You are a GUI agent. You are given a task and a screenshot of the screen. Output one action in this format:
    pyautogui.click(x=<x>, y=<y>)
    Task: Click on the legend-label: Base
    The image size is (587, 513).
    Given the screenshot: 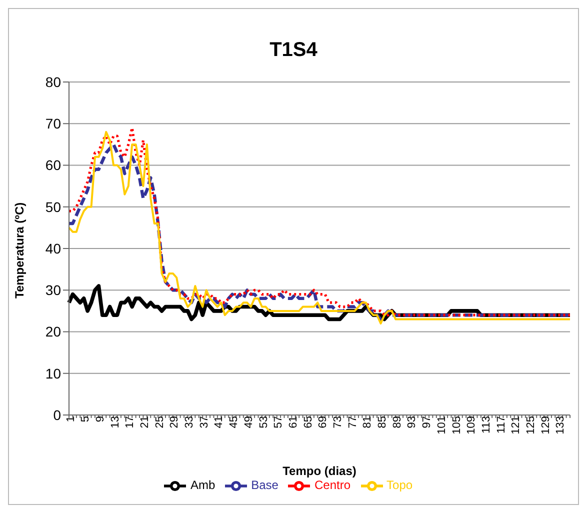 What is the action you would take?
    pyautogui.click(x=264, y=485)
    